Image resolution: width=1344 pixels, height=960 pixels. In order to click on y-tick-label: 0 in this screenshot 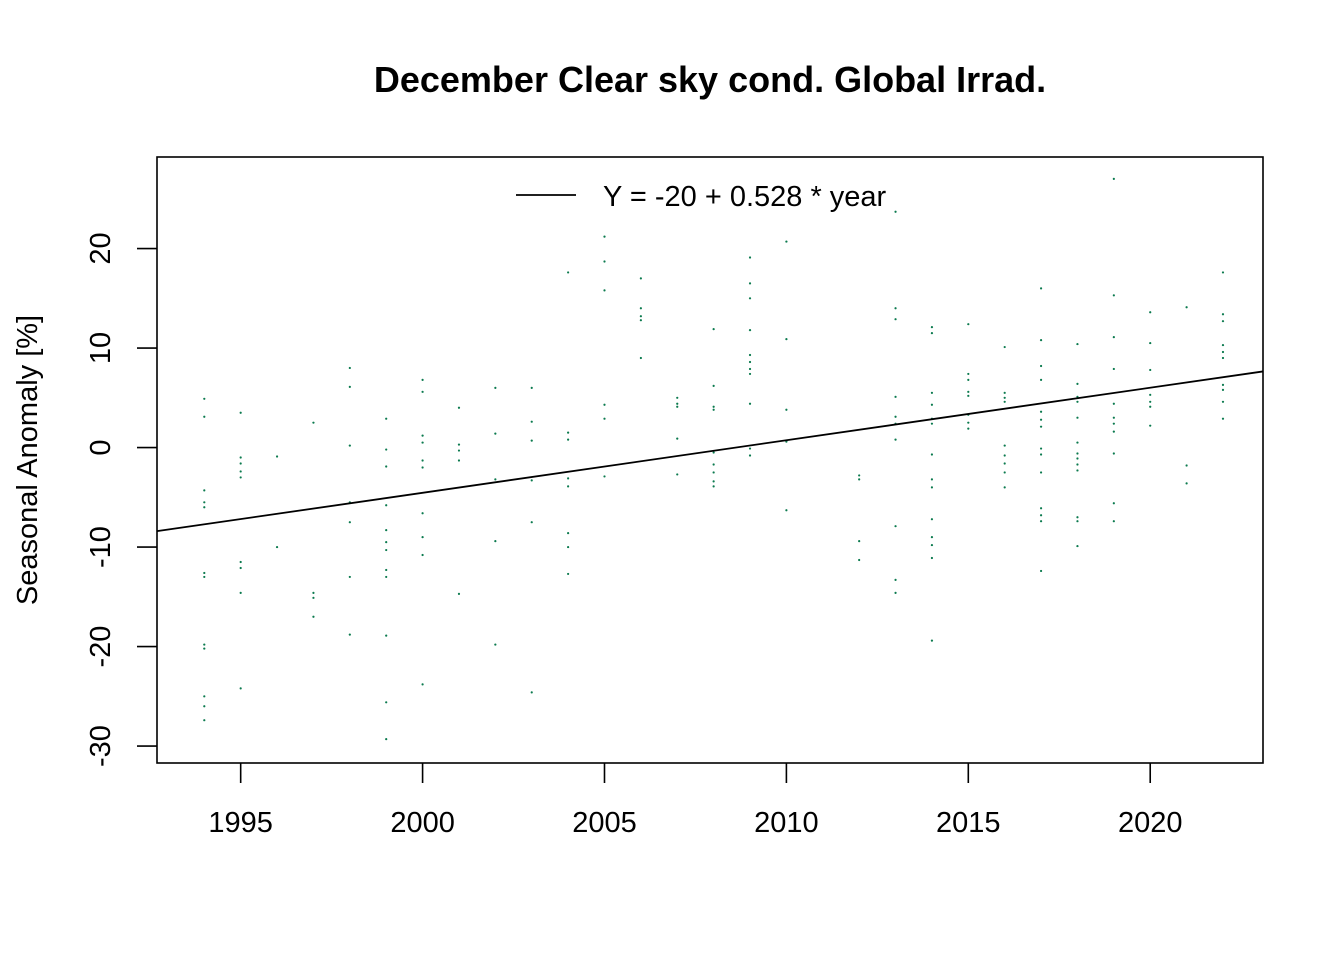, I will do `click(101, 447)`.